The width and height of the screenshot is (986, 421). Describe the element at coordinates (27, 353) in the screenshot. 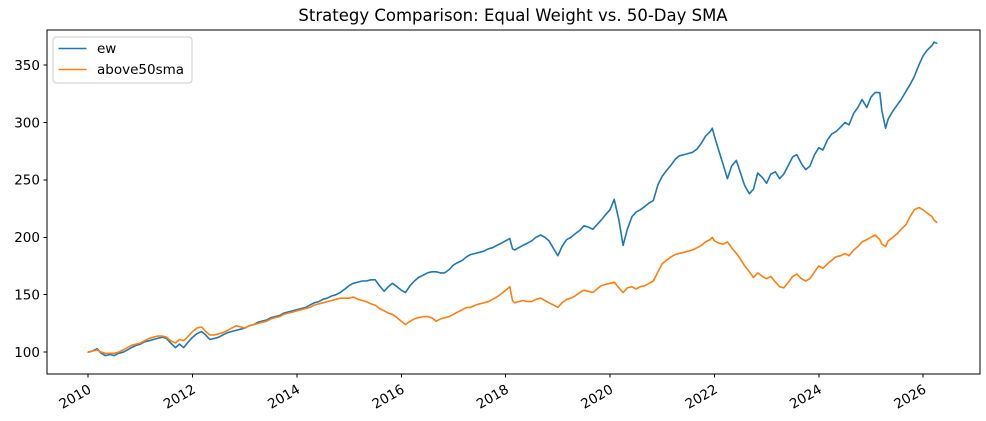

I see `y-tick-label: 100` at that location.